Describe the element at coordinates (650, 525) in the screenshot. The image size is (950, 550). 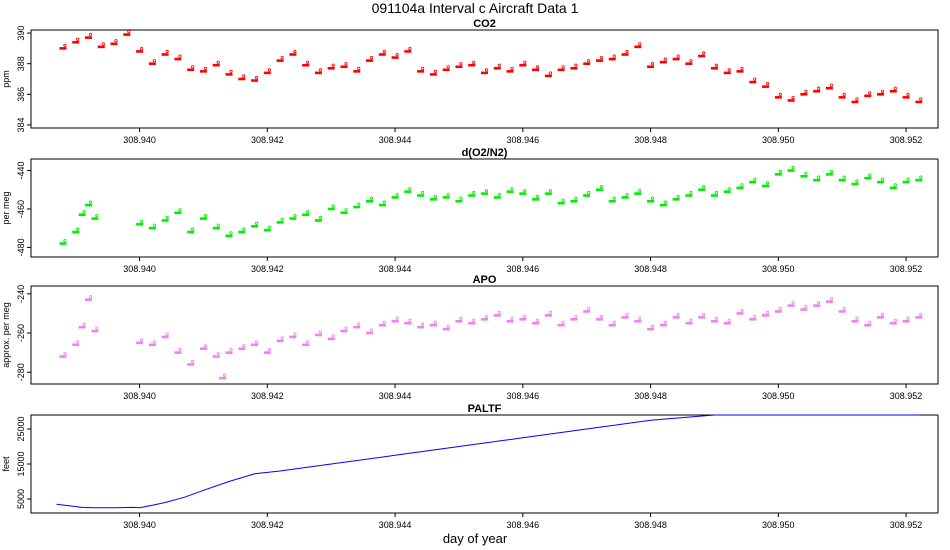
I see `paltf-x-tick-label: 308.948` at that location.